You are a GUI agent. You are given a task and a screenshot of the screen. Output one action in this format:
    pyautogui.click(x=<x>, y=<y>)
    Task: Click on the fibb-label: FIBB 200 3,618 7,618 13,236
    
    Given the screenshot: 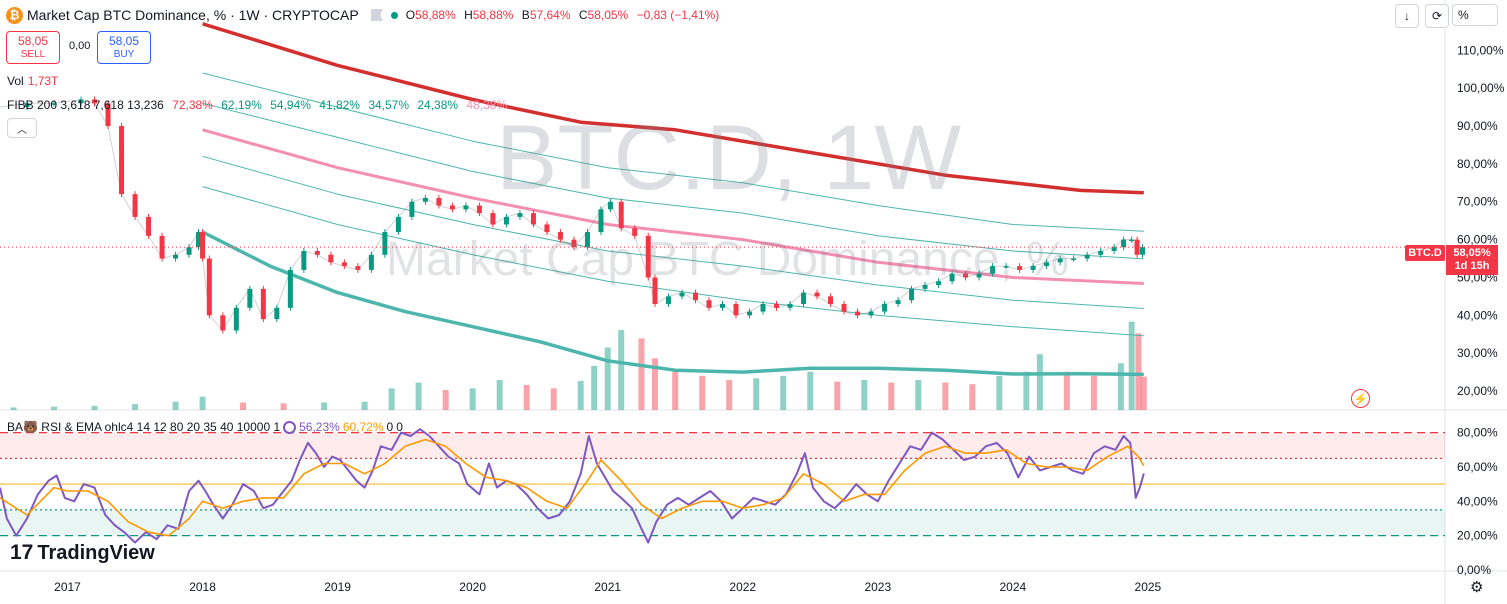 What is the action you would take?
    pyautogui.click(x=85, y=105)
    